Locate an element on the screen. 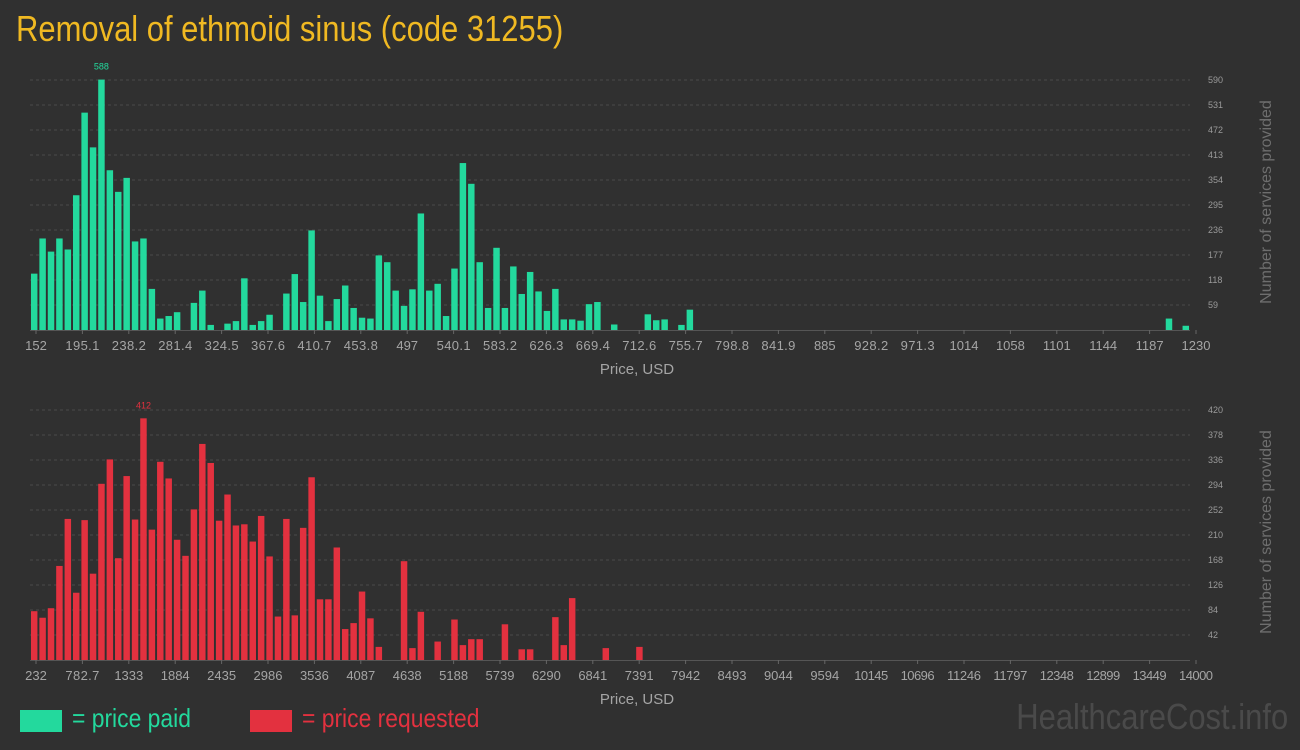 This screenshot has width=1300, height=750. x-tick-label-requested: 1884 is located at coordinates (175, 675).